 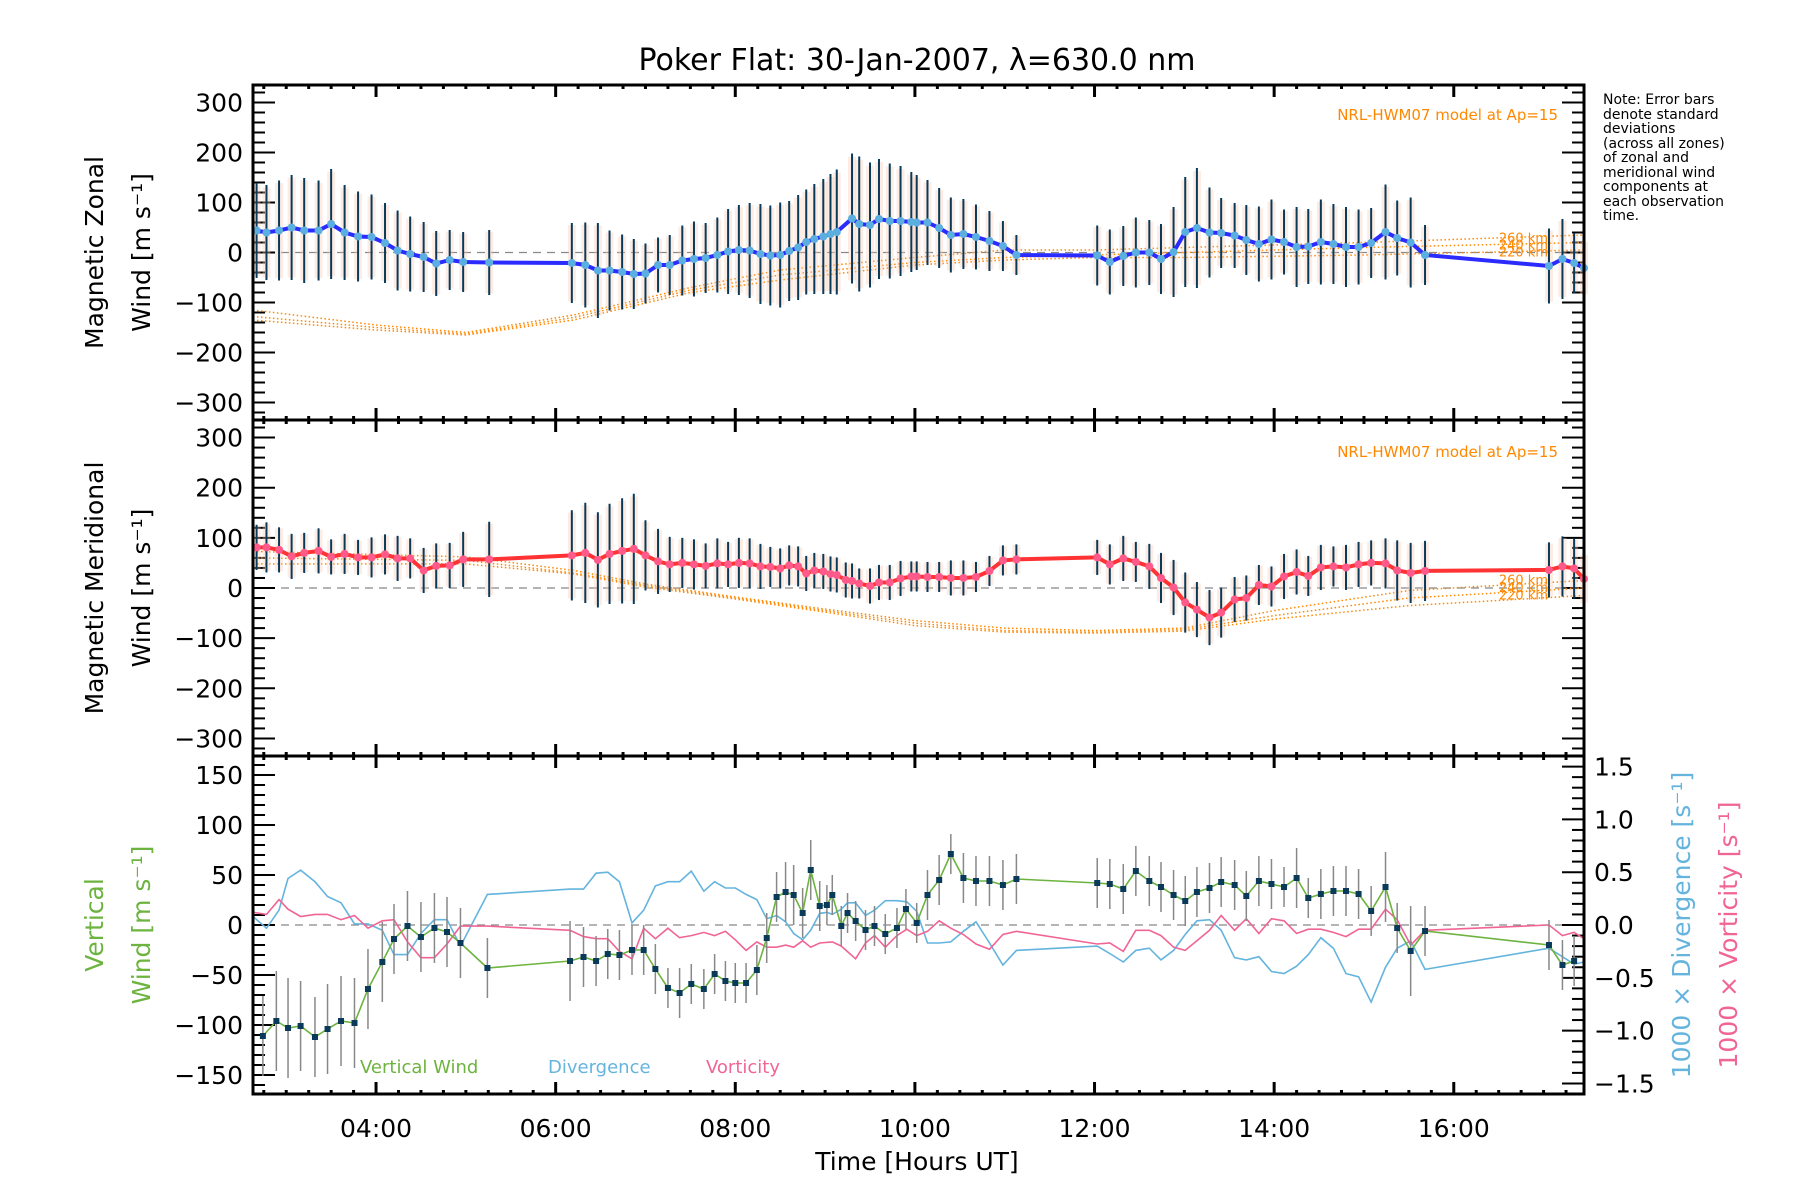 What do you see at coordinates (219, 488) in the screenshot?
I see `y-tick-label: 200` at bounding box center [219, 488].